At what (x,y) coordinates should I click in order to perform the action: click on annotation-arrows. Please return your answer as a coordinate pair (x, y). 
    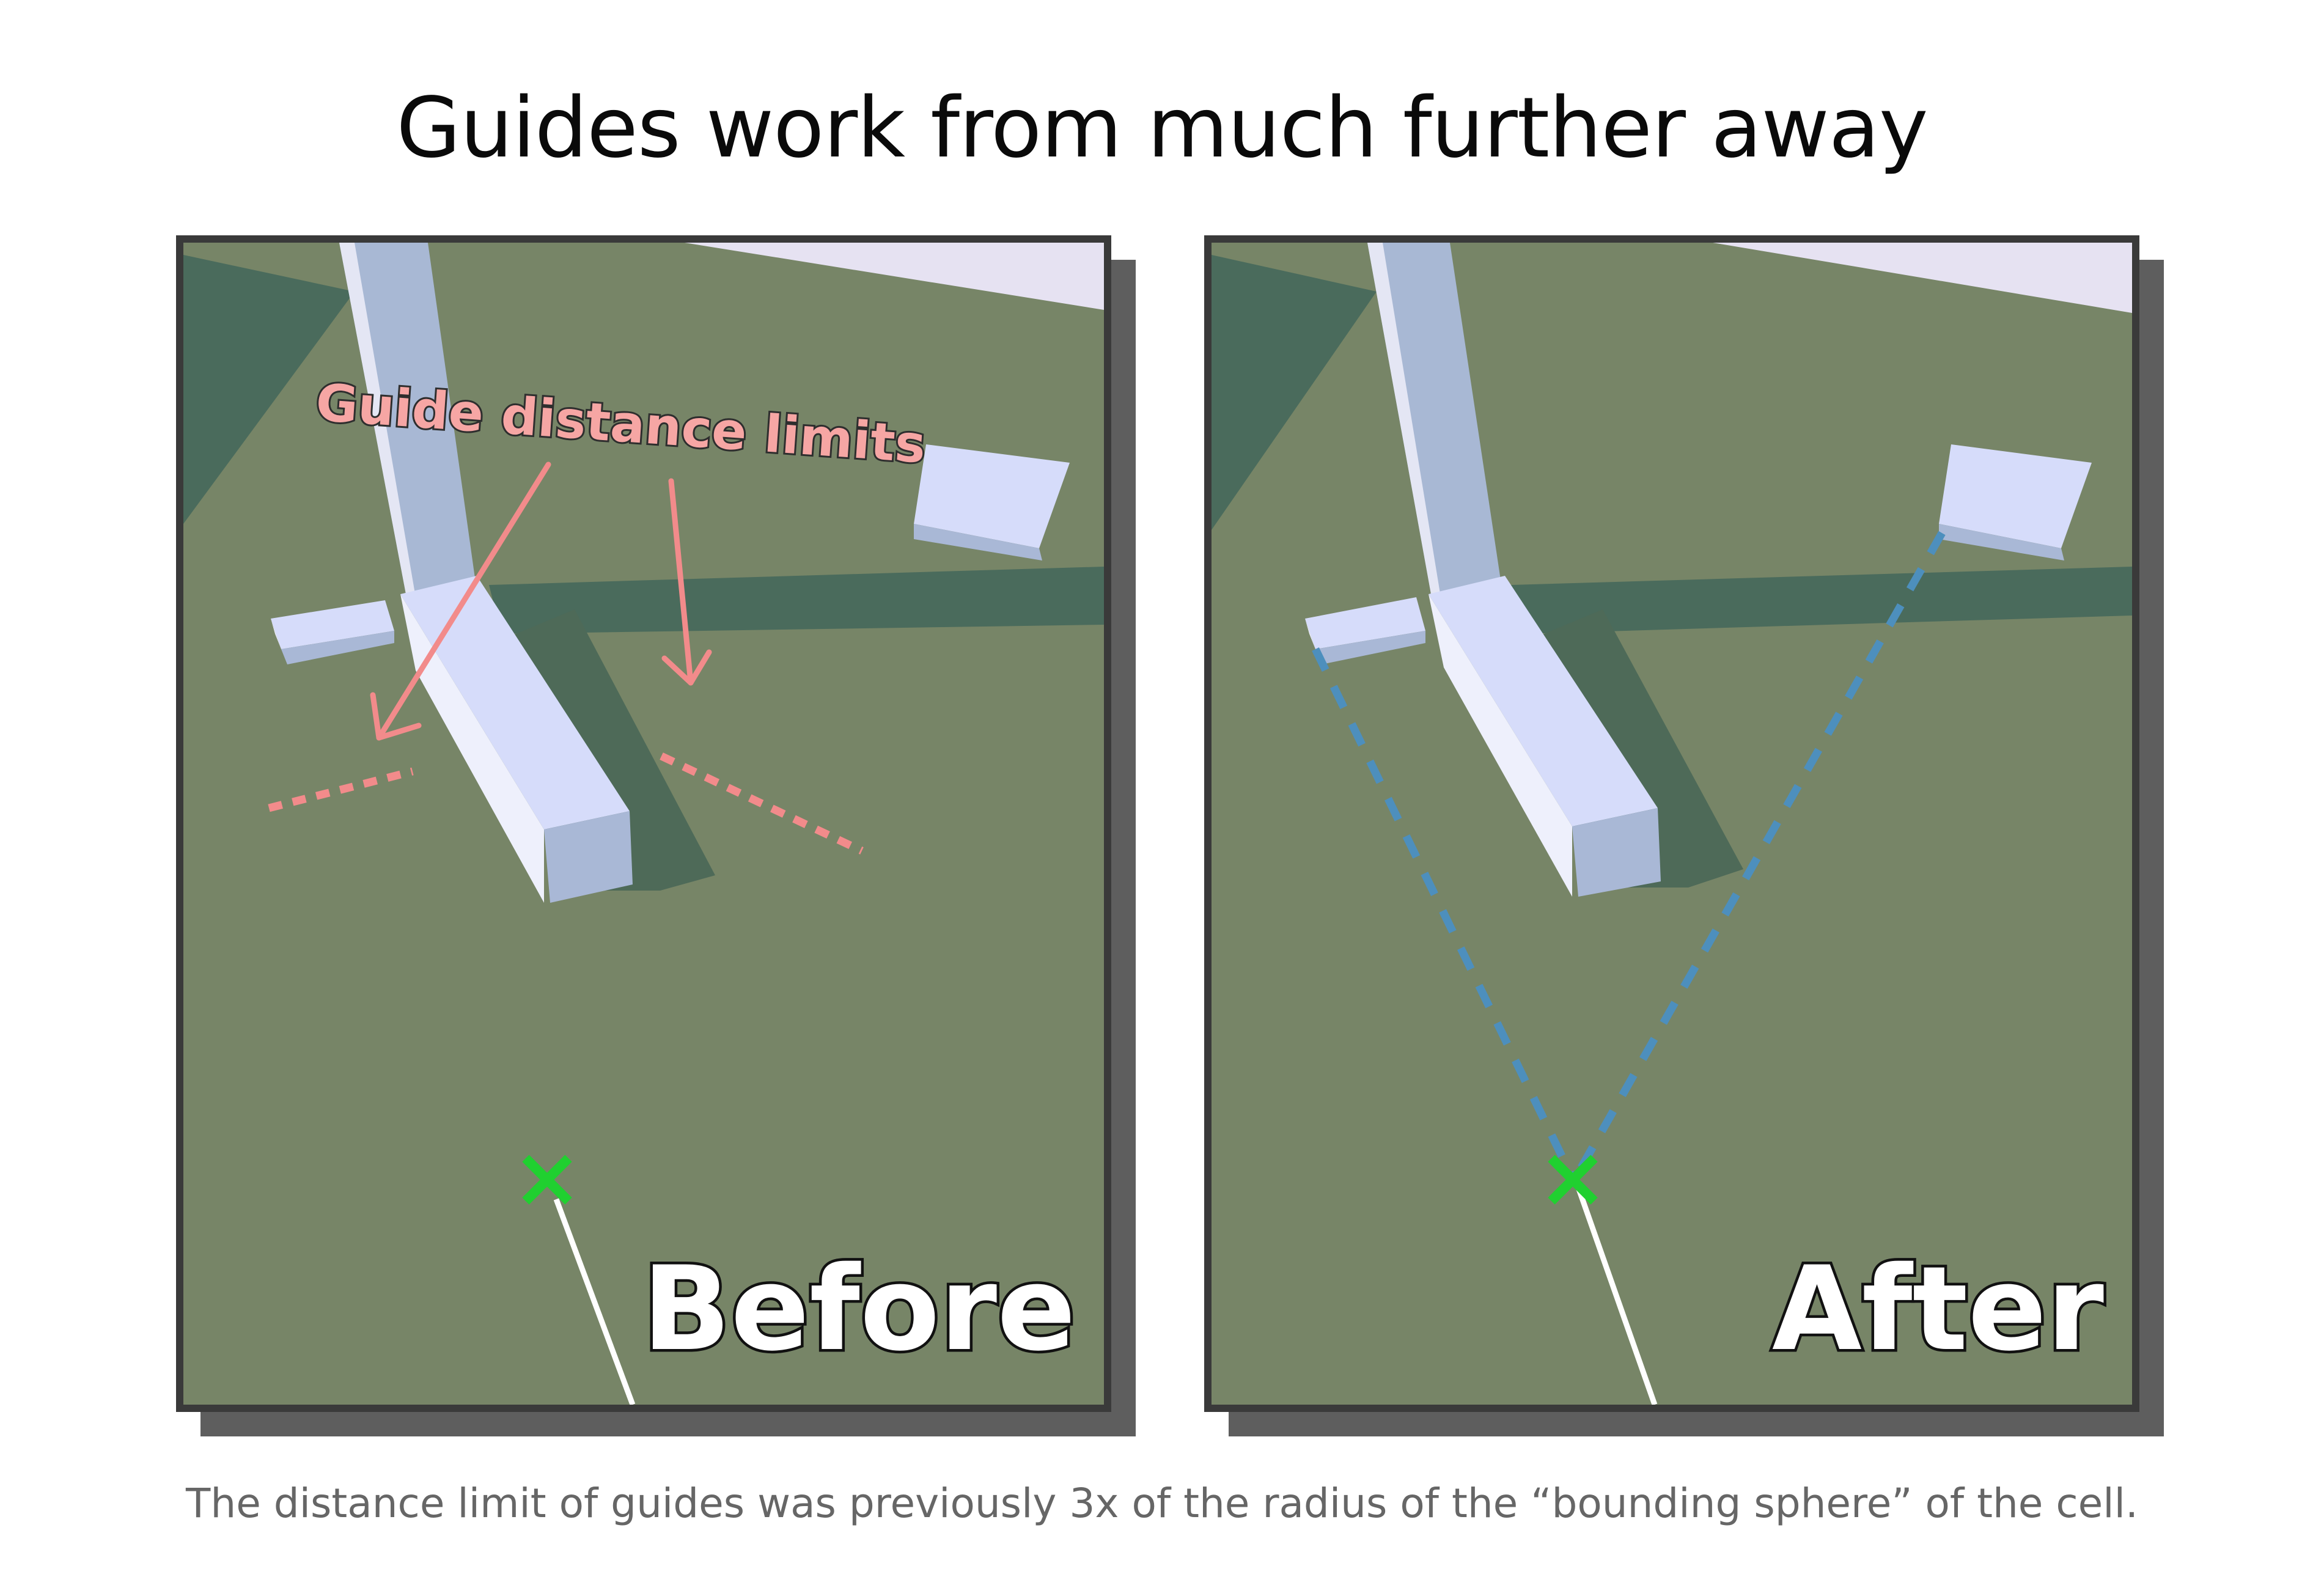
    Looking at the image, I should click on (541, 601).